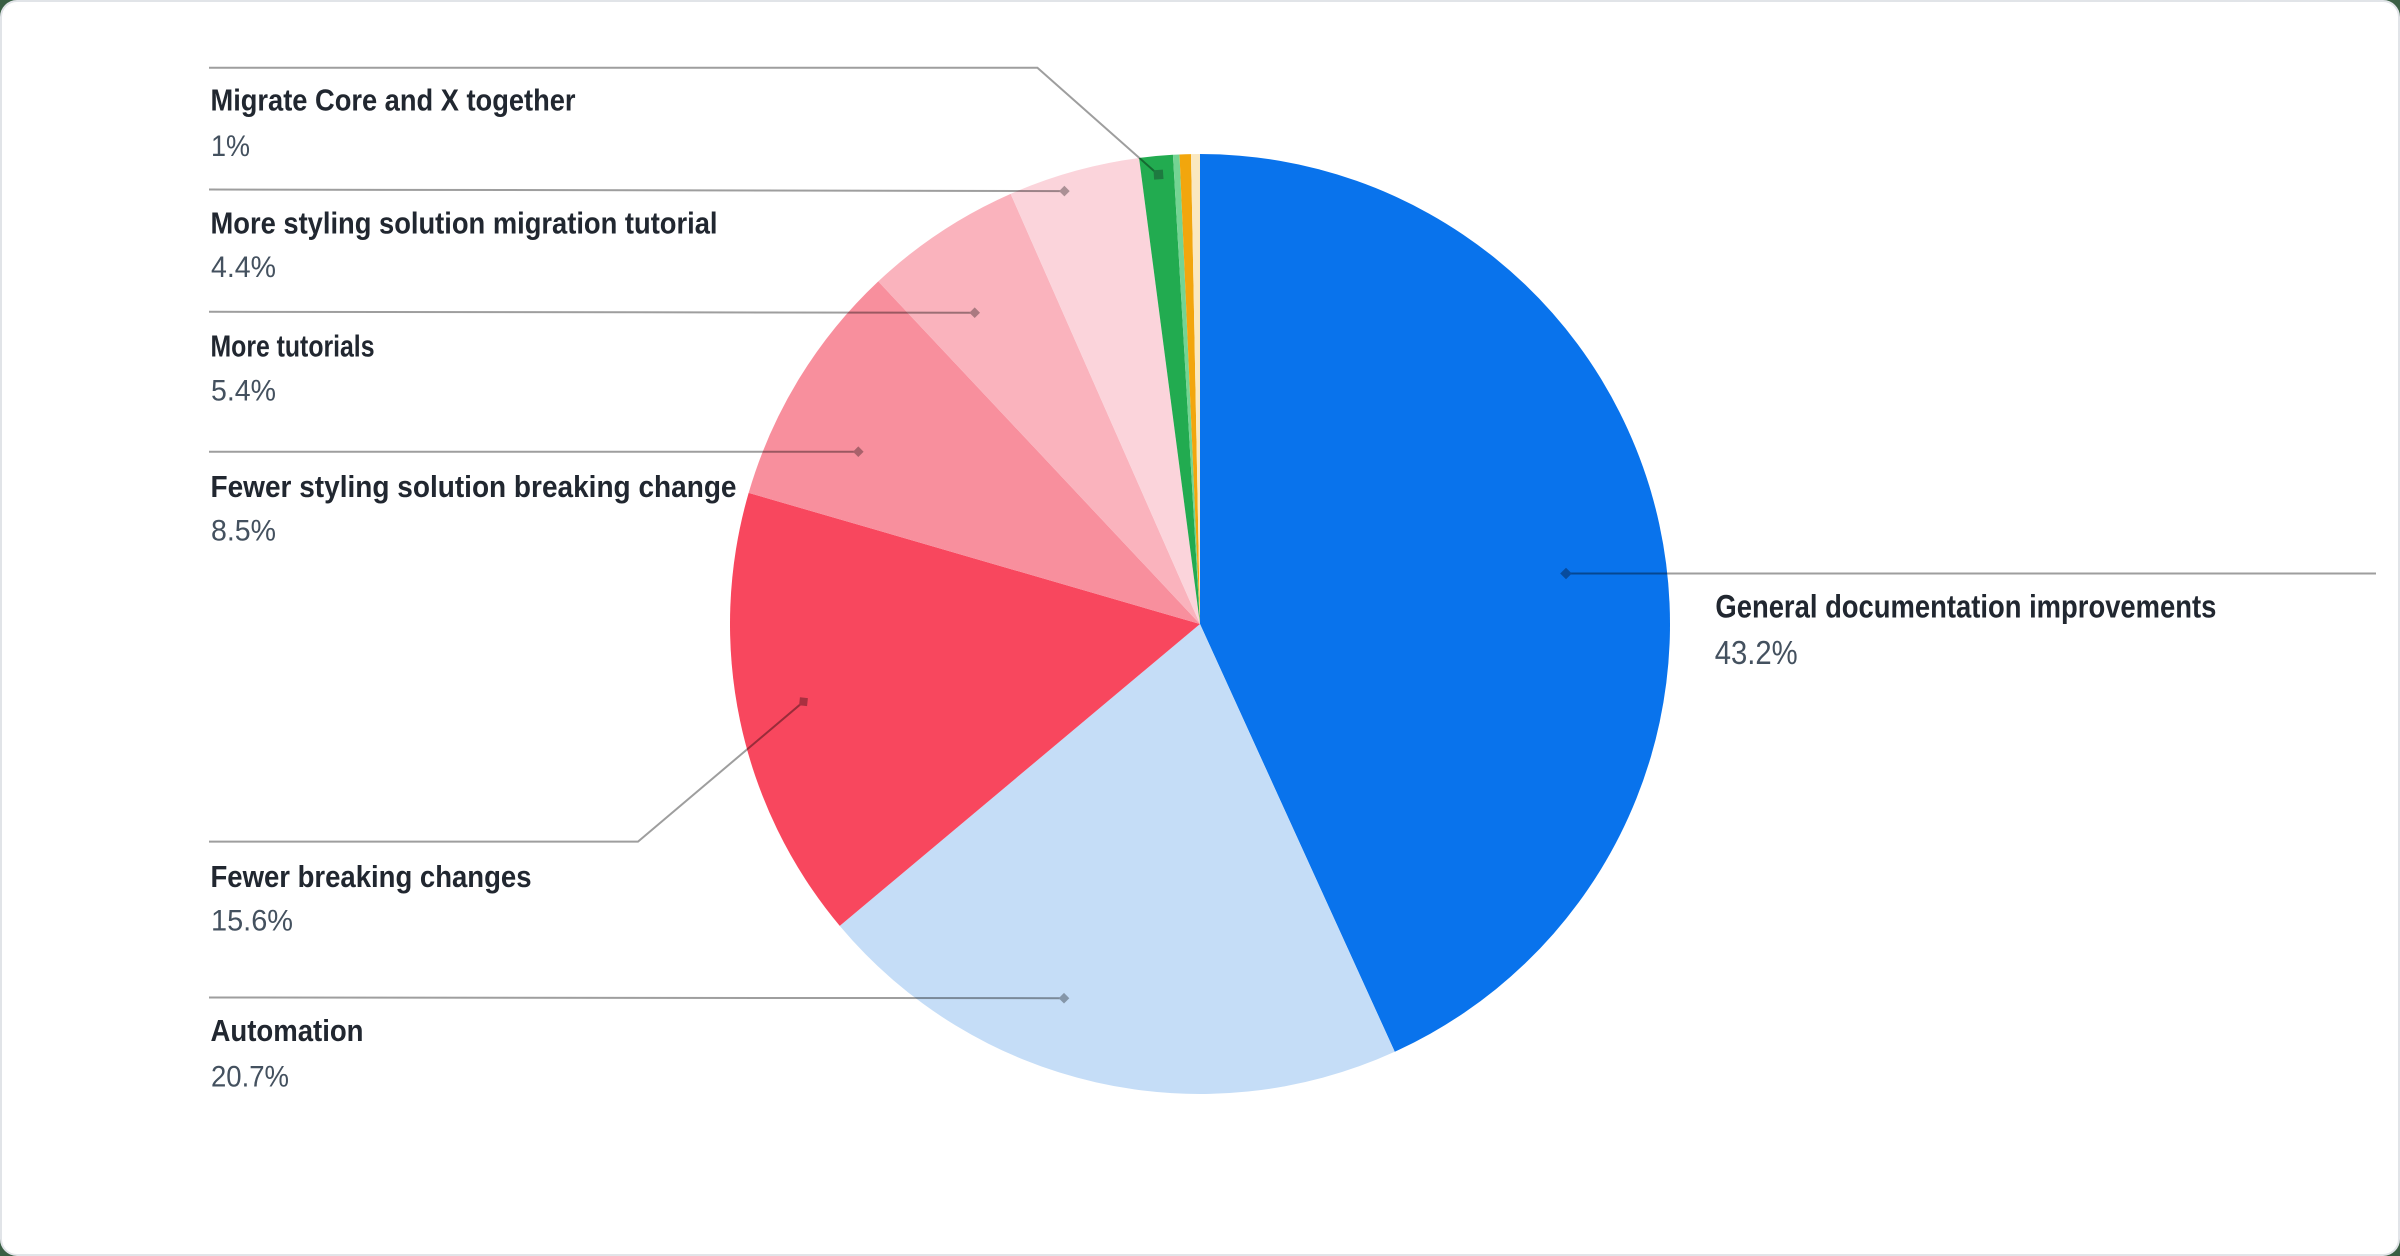 Image resolution: width=2400 pixels, height=1256 pixels. What do you see at coordinates (287, 1030) in the screenshot?
I see `svg-text: Automation` at bounding box center [287, 1030].